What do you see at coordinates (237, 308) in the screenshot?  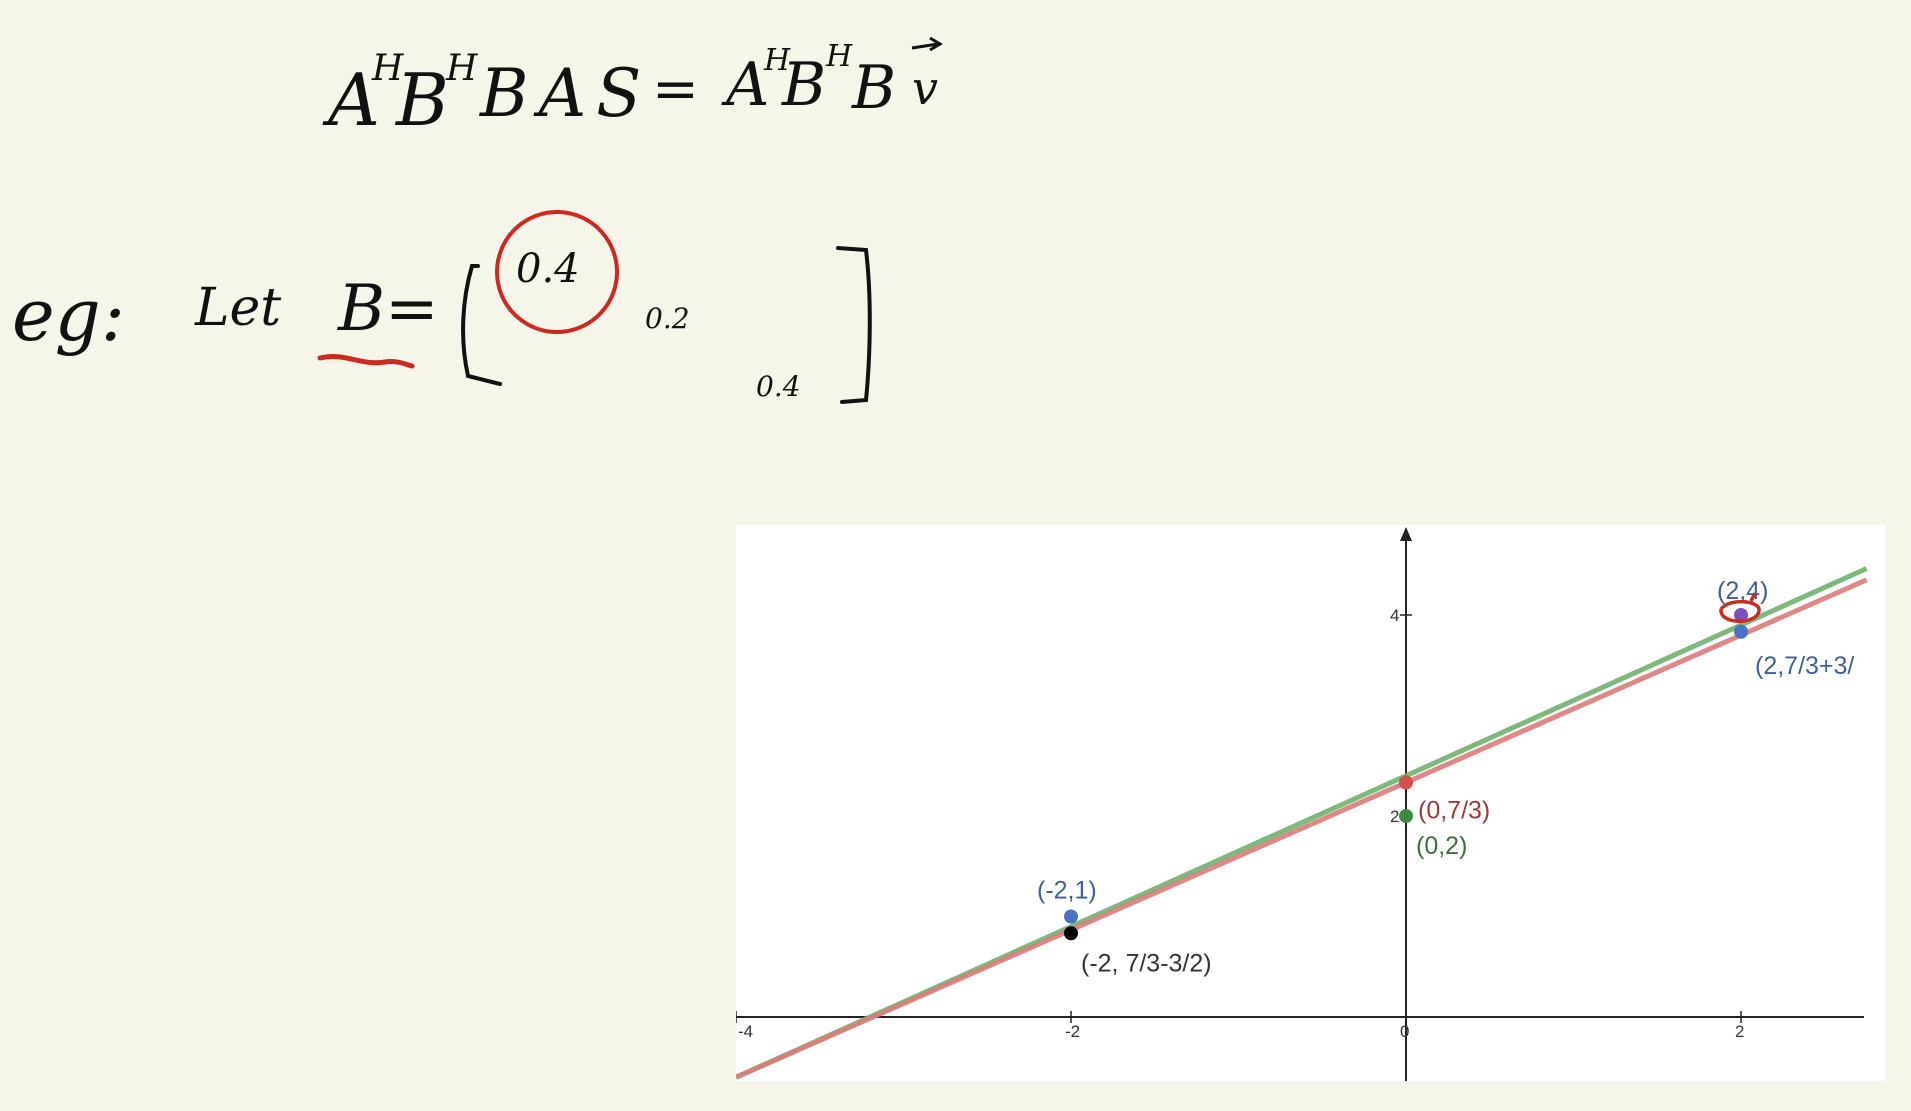 I see `let-word: Let` at bounding box center [237, 308].